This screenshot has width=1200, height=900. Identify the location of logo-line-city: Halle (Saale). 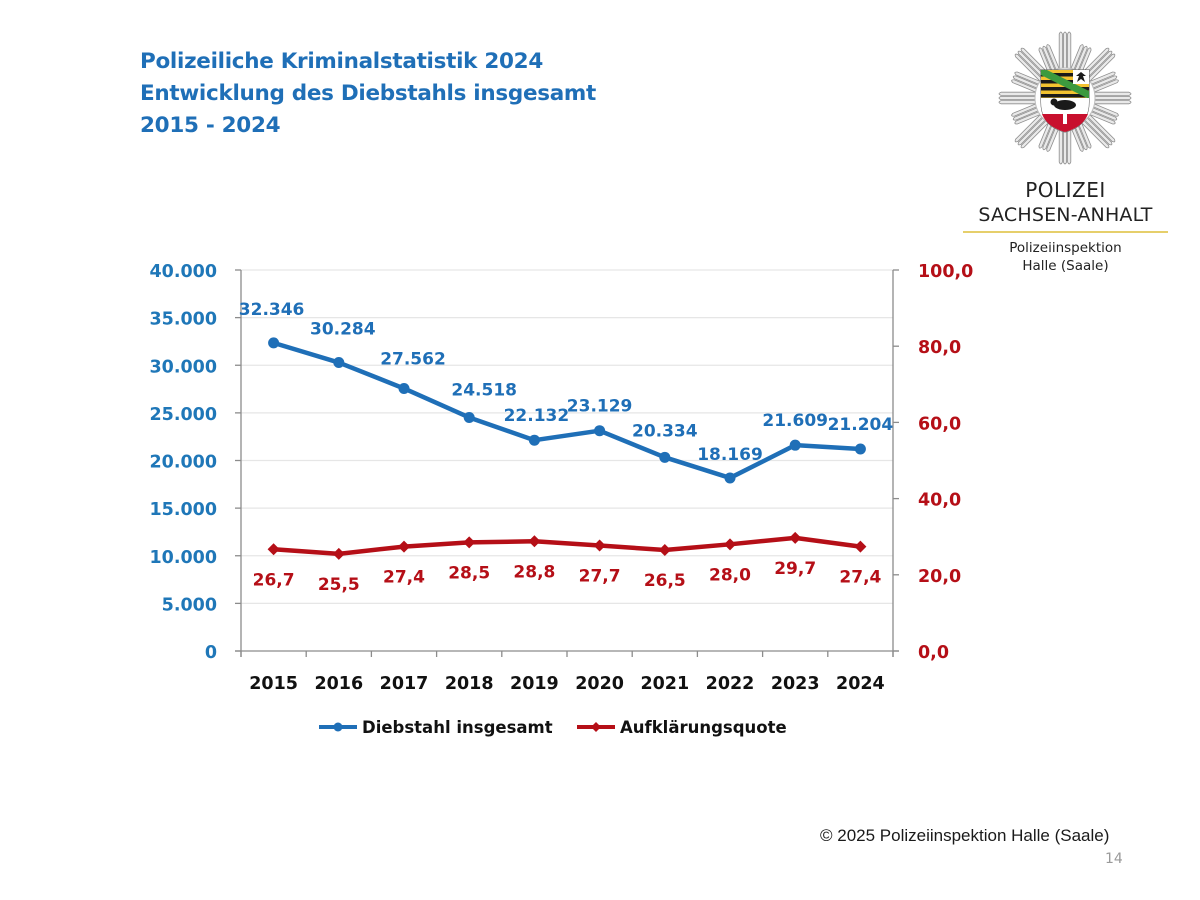
(1065, 266).